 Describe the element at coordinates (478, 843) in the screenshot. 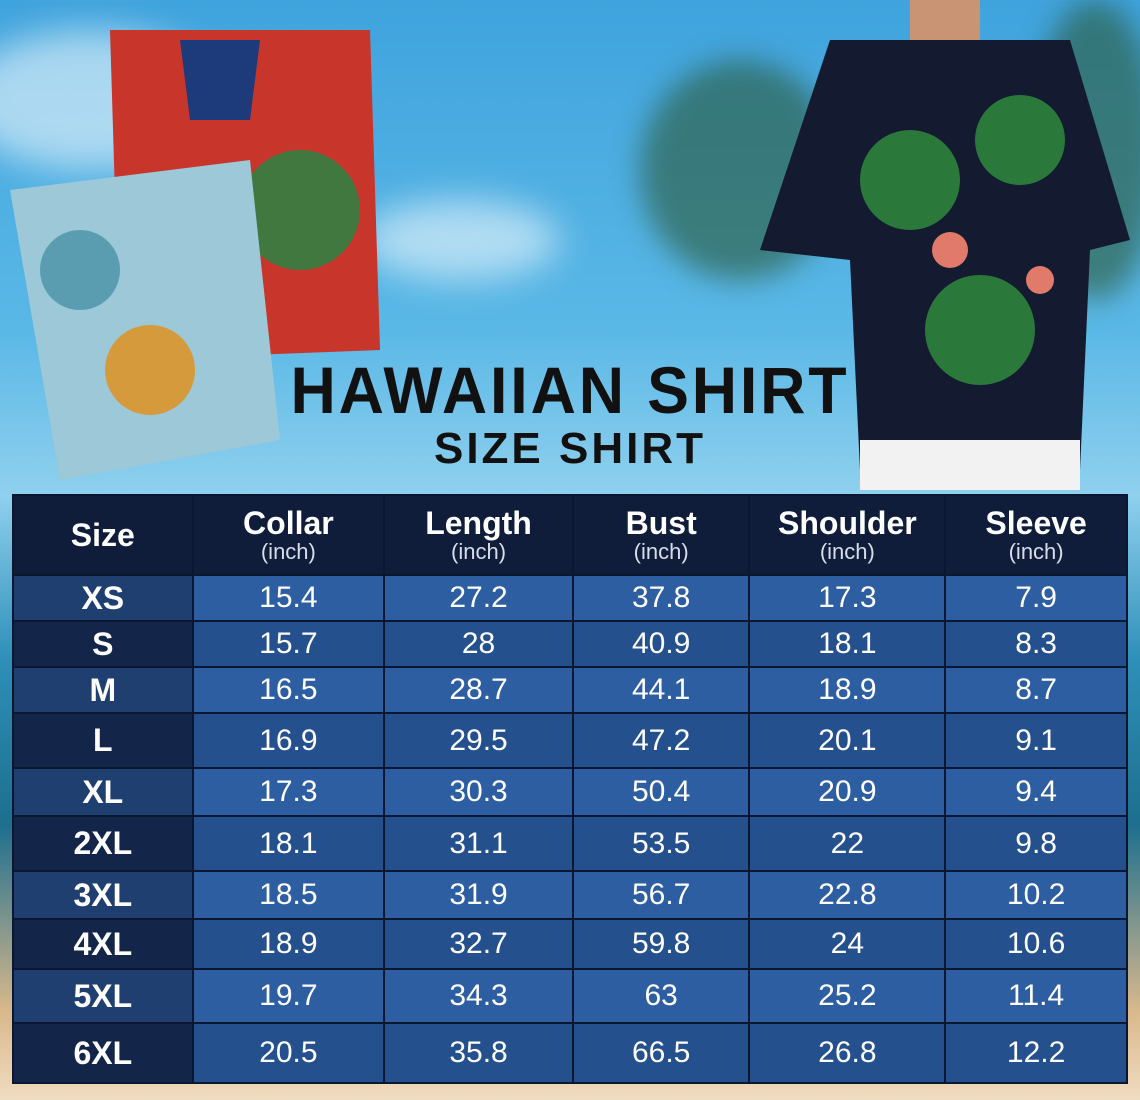

I see `measurement-cell: 31.1` at that location.